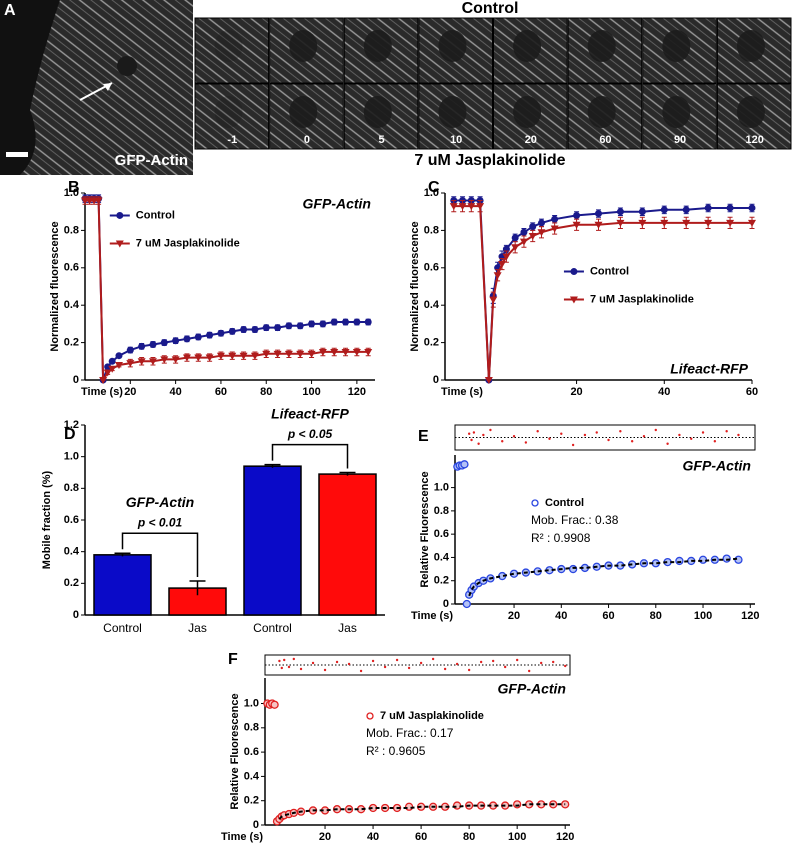 This screenshot has width=792, height=848. What do you see at coordinates (347, 628) in the screenshot?
I see `x-tick-label: Jas` at bounding box center [347, 628].